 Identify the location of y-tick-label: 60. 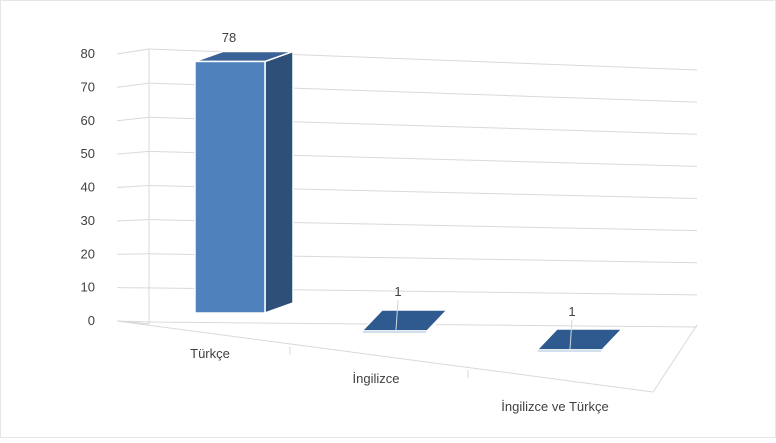
(88, 120).